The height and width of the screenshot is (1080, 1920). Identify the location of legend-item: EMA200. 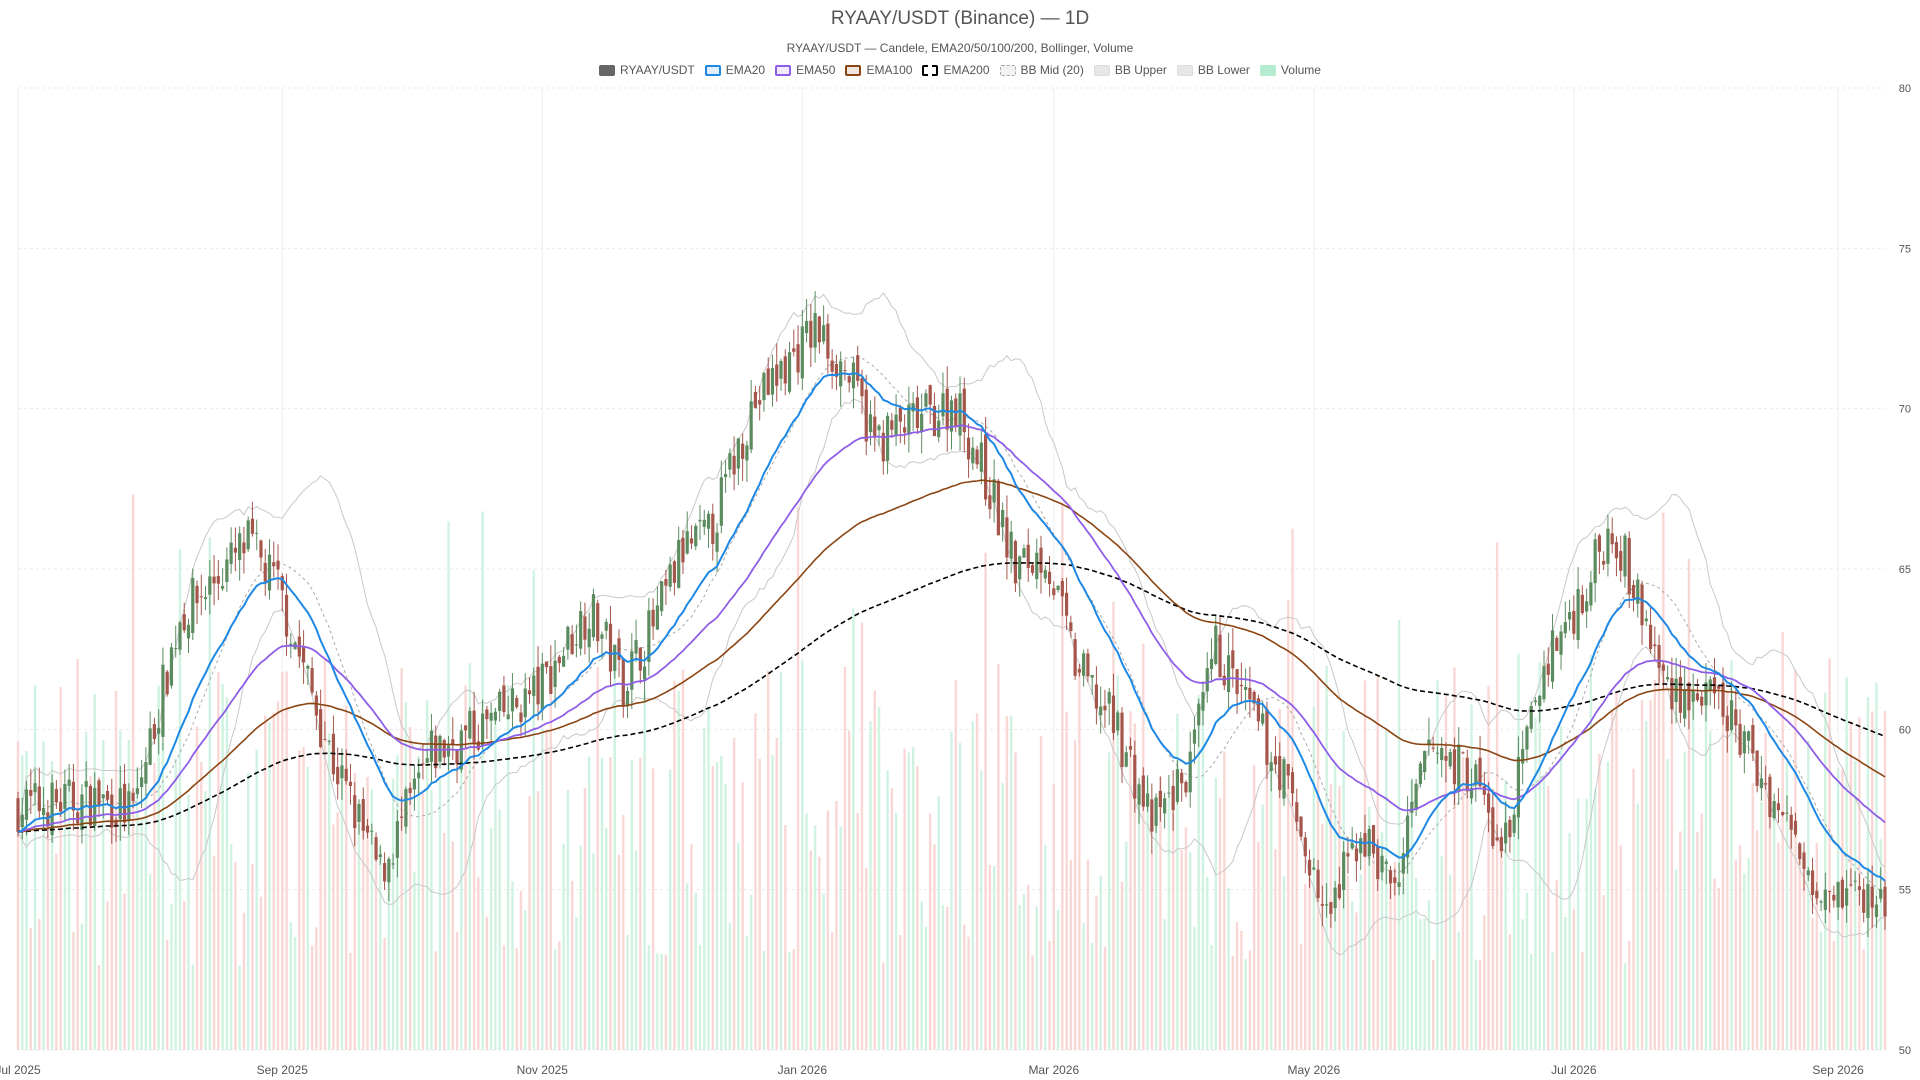
(956, 70).